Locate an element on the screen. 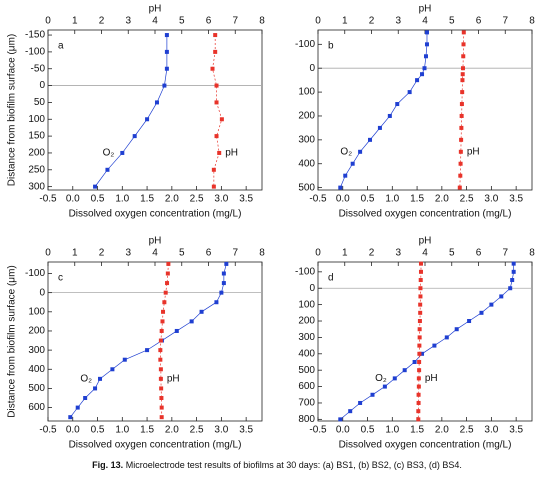 The image size is (554, 483). x-tick-label: 1.5 is located at coordinates (147, 430).